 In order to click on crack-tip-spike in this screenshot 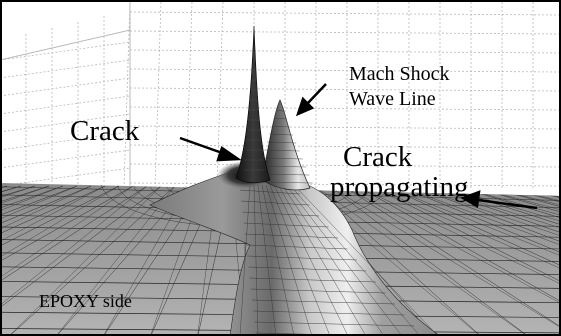, I will do `click(253, 104)`.